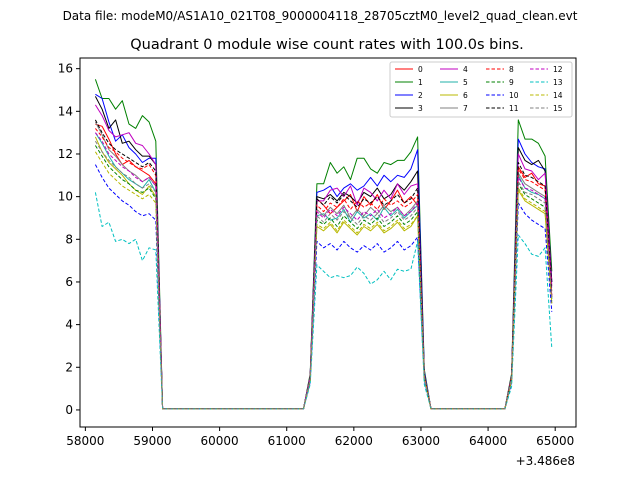 The width and height of the screenshot is (640, 480). I want to click on legend-label-9: 9, so click(511, 82).